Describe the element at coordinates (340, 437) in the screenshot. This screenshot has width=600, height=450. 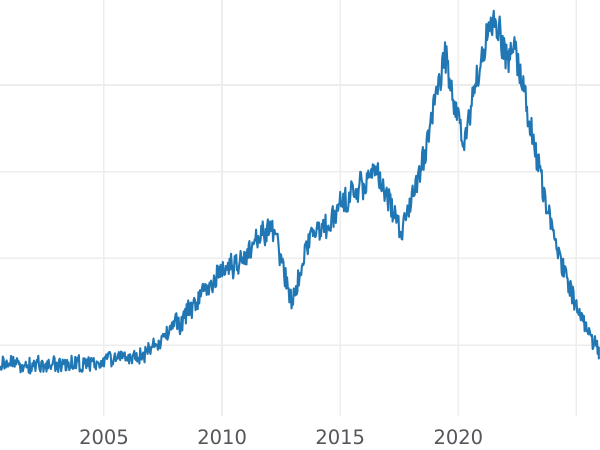
I see `x-tick-label-2015: 2015` at that location.